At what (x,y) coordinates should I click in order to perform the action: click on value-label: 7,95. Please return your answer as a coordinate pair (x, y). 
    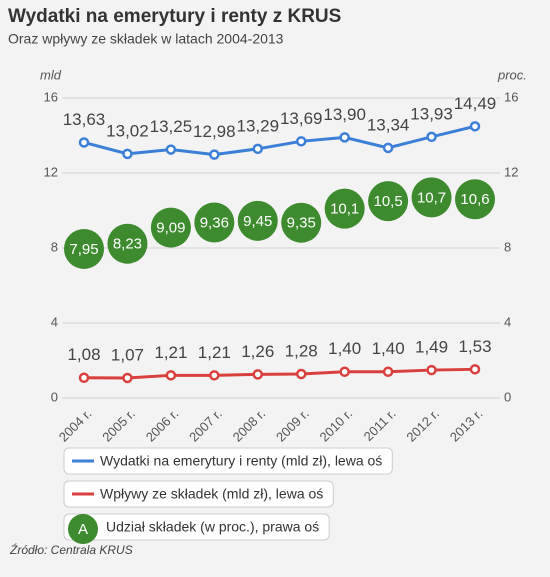
    Looking at the image, I should click on (83, 249).